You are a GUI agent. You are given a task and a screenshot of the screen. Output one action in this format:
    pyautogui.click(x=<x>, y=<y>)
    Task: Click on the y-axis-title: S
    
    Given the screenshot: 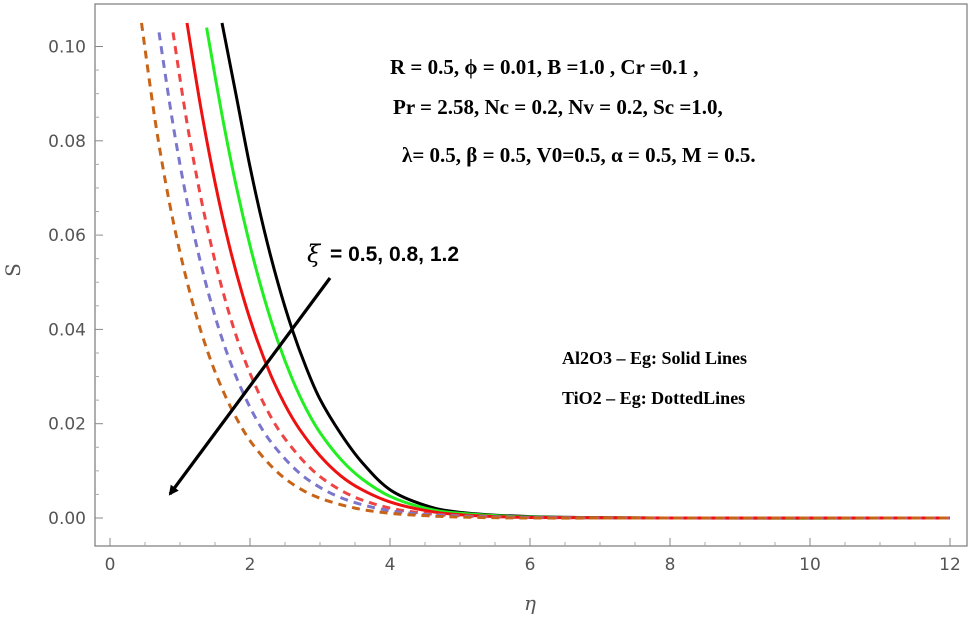 What is the action you would take?
    pyautogui.click(x=13, y=270)
    